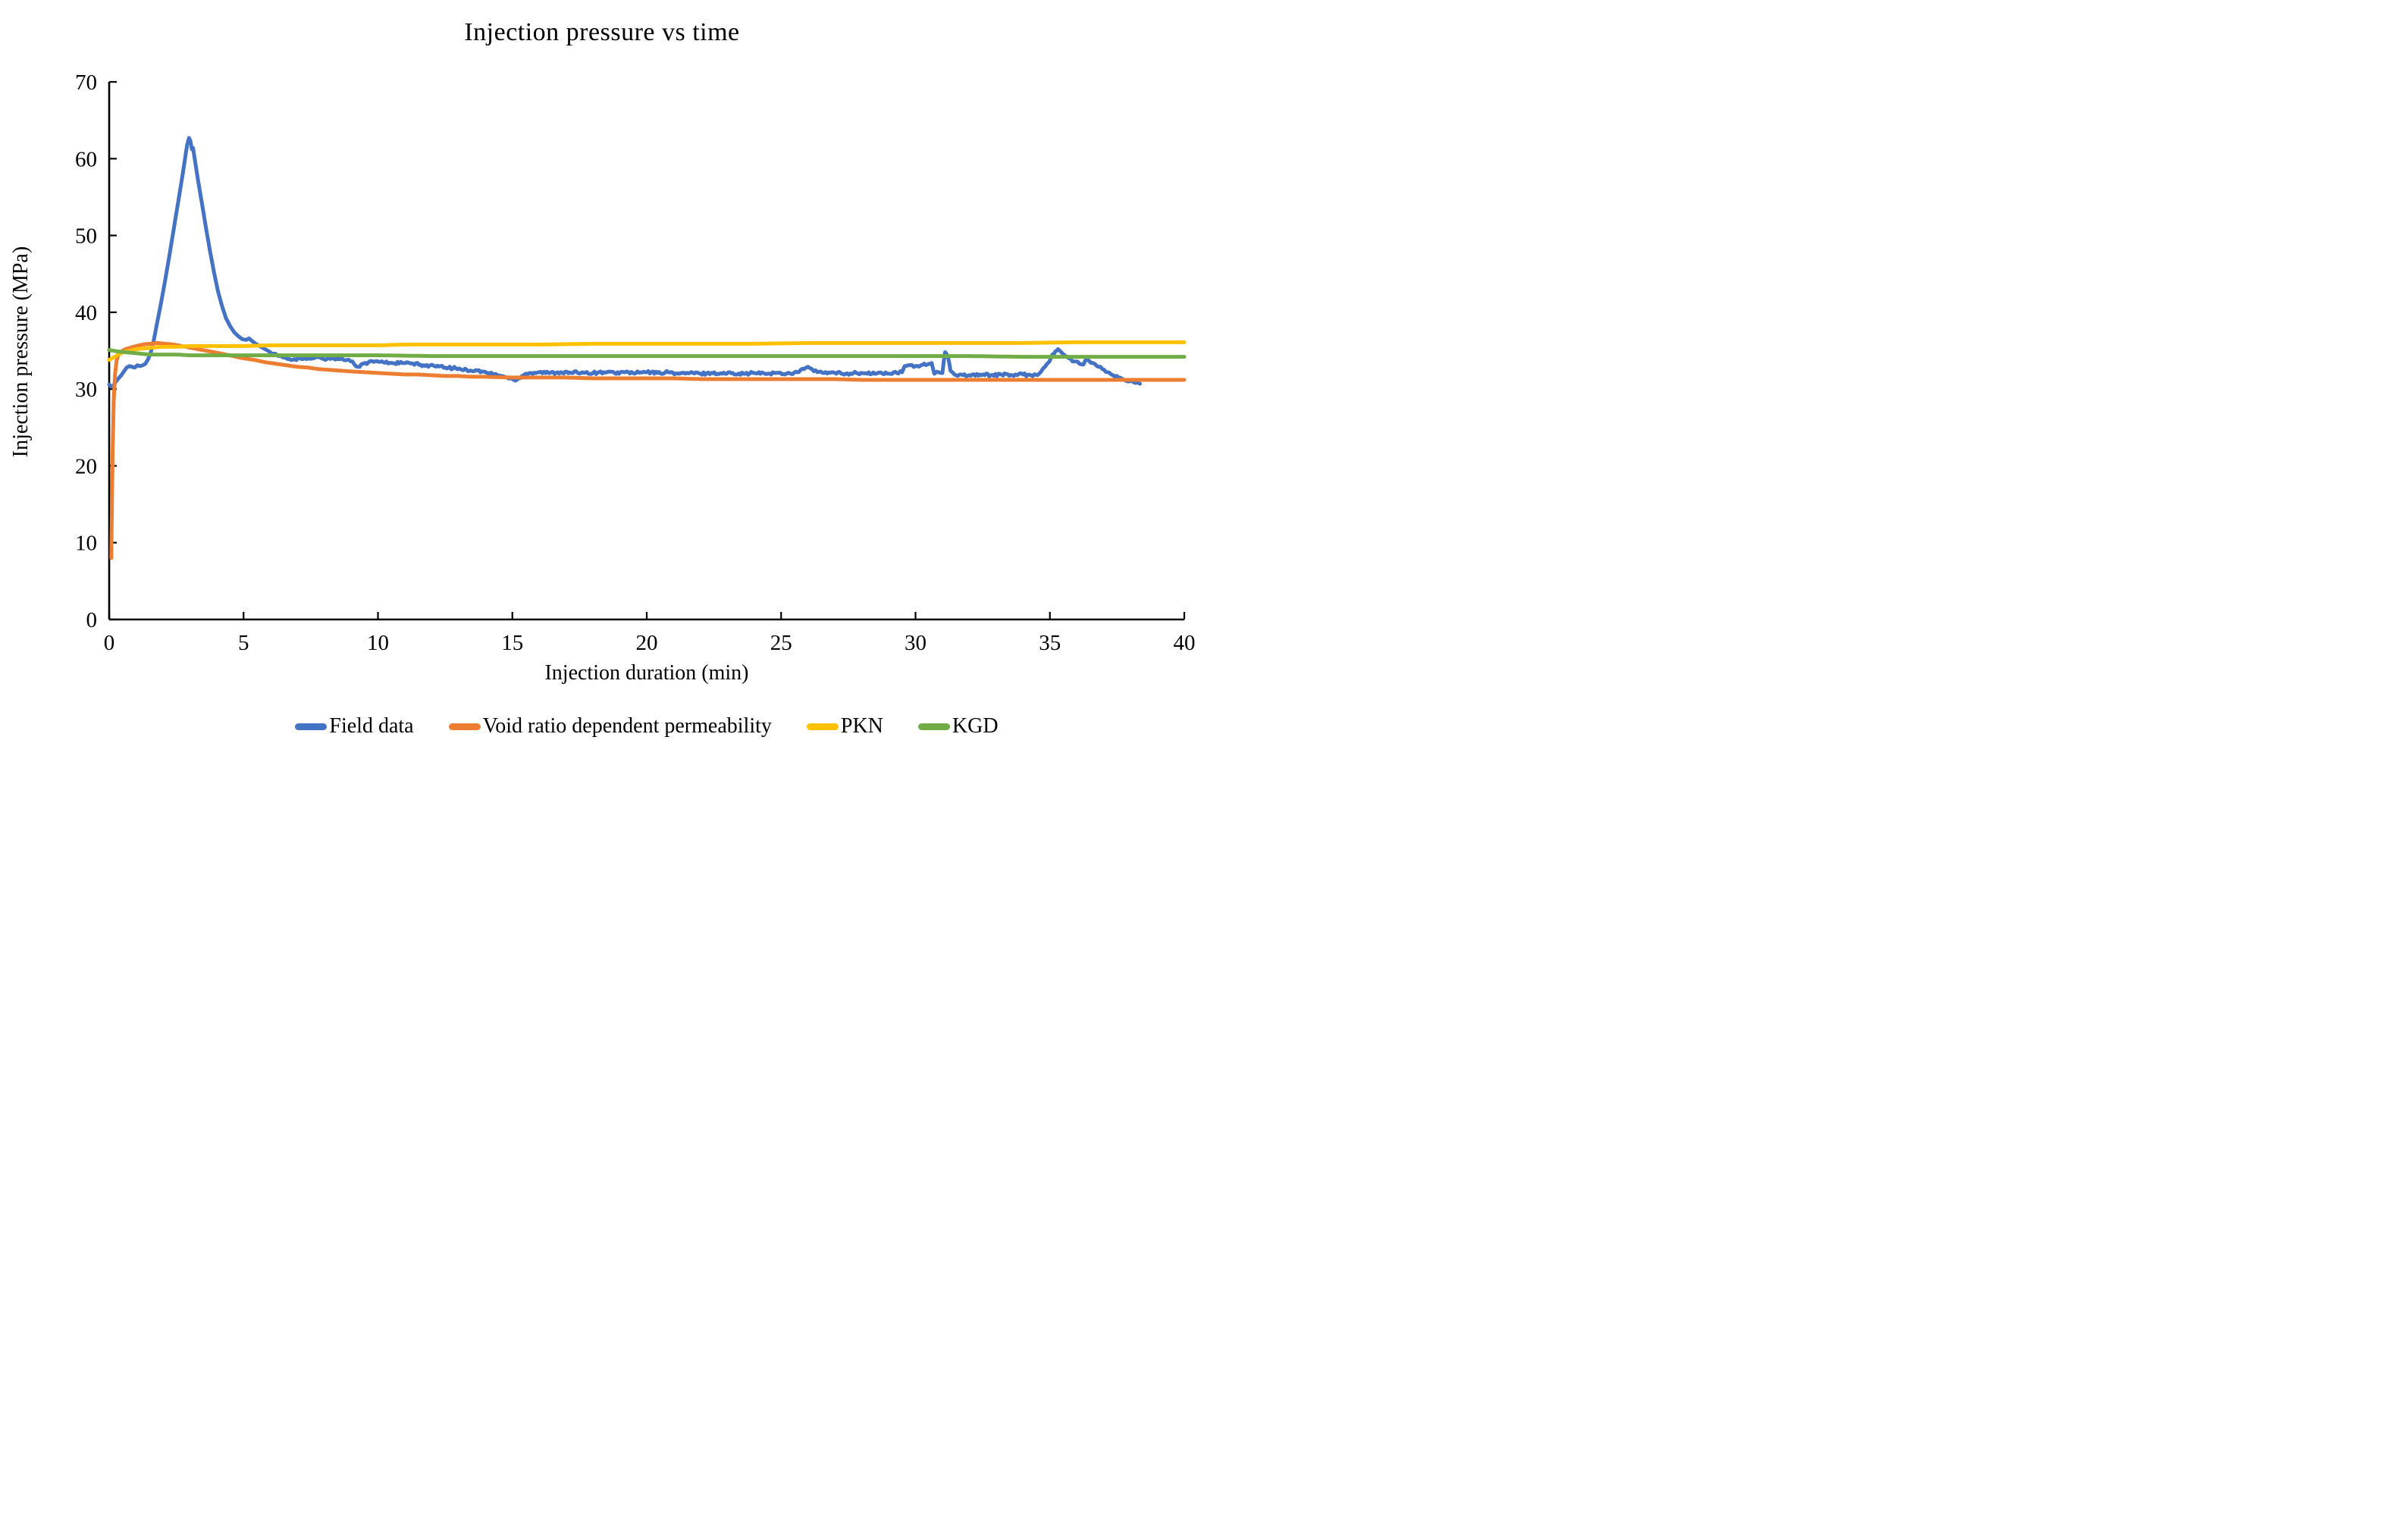 Image resolution: width=2408 pixels, height=1521 pixels. I want to click on y-tick-label: 10, so click(86, 544).